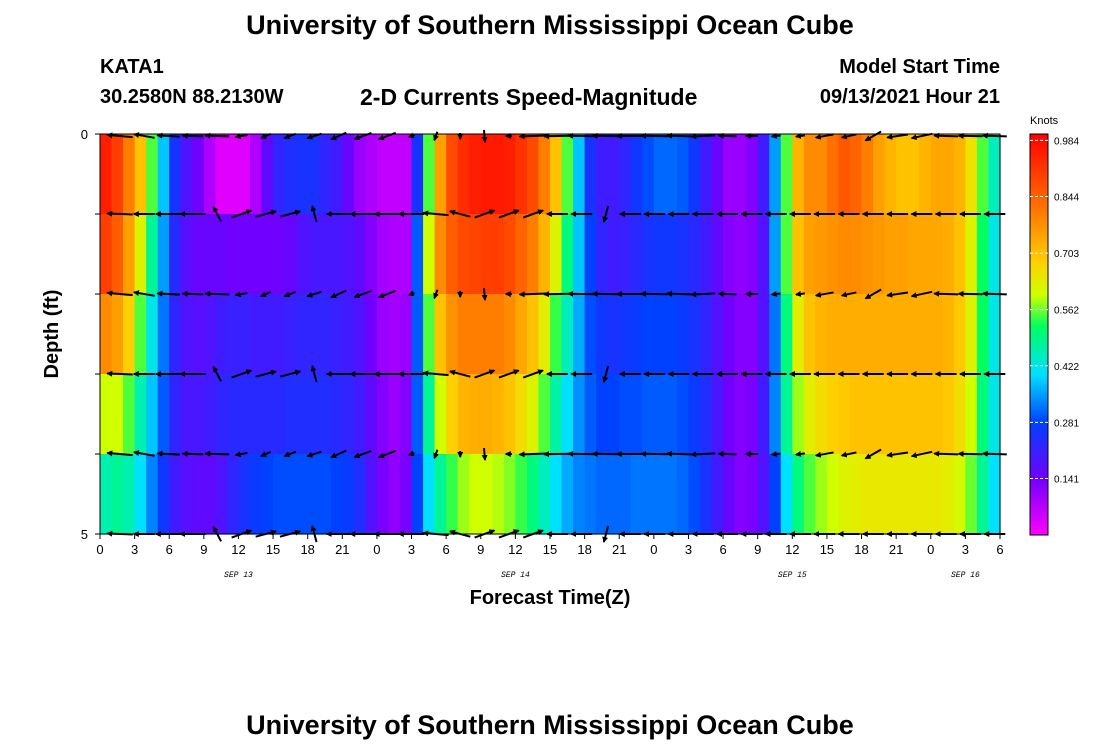  What do you see at coordinates (376, 549) in the screenshot?
I see `x-tick-label: 0` at bounding box center [376, 549].